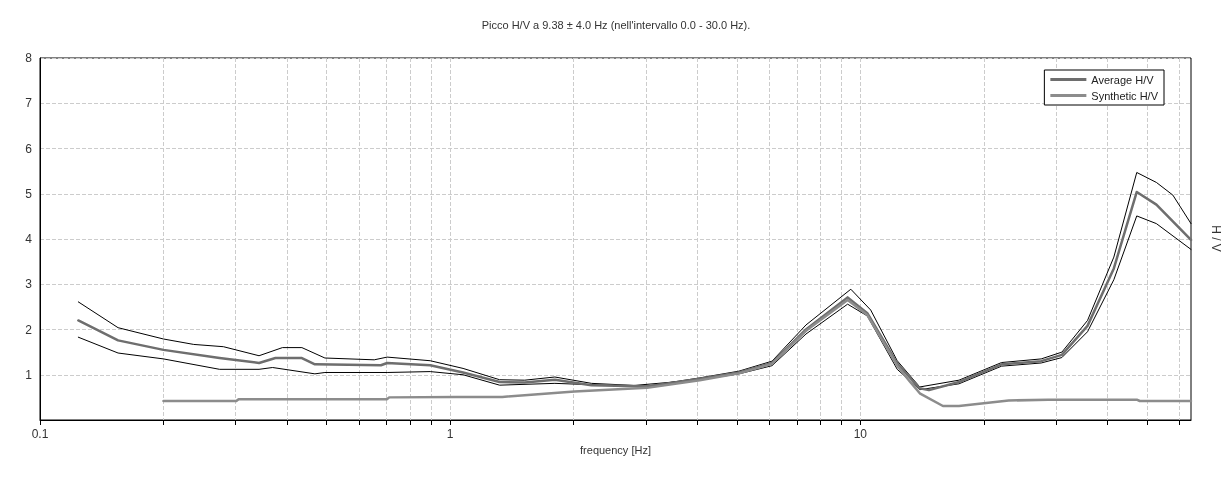 The width and height of the screenshot is (1232, 477). What do you see at coordinates (29, 193) in the screenshot?
I see `y-tick-label: 5` at bounding box center [29, 193].